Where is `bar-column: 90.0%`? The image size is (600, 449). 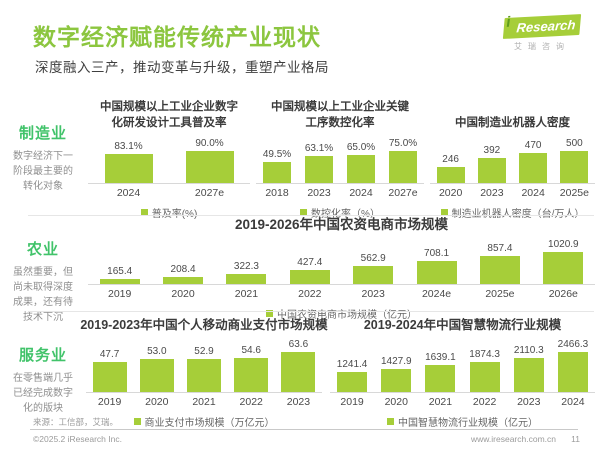 bar-column: 90.0% is located at coordinates (209, 159).